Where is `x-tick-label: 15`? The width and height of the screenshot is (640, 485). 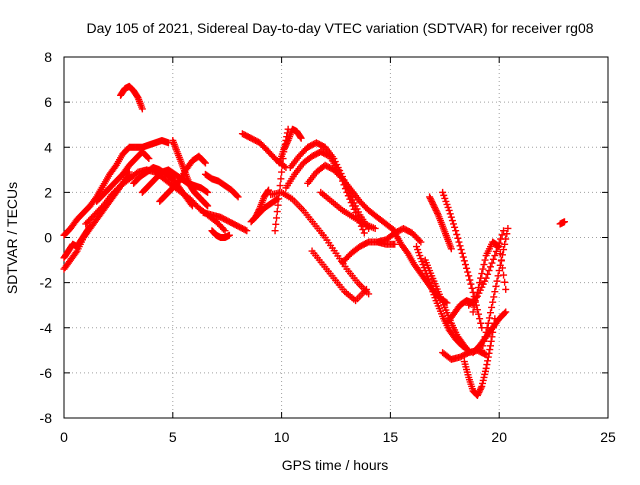 x-tick-label: 15 is located at coordinates (391, 437).